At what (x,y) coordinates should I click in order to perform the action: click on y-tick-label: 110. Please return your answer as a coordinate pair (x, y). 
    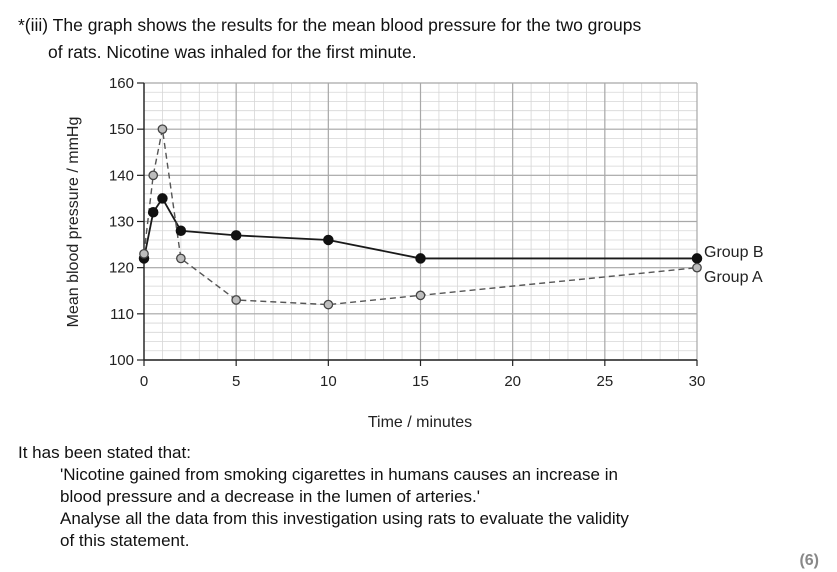
    Looking at the image, I should click on (122, 314).